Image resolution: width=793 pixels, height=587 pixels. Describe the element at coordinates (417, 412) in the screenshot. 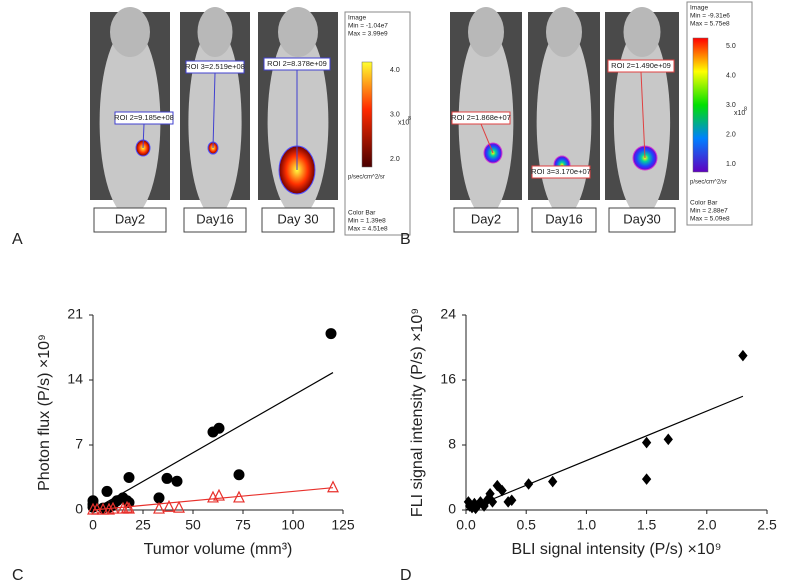

I see `y-axis-label: FLI signal intensity (P/s) ×10⁹` at that location.